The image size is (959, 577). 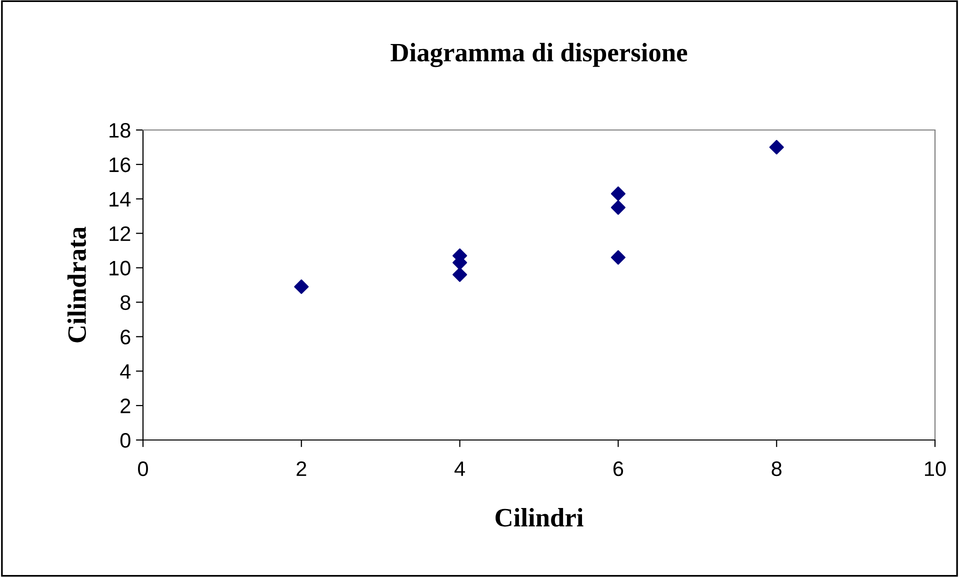 What do you see at coordinates (125, 337) in the screenshot?
I see `y-tick-label: 6` at bounding box center [125, 337].